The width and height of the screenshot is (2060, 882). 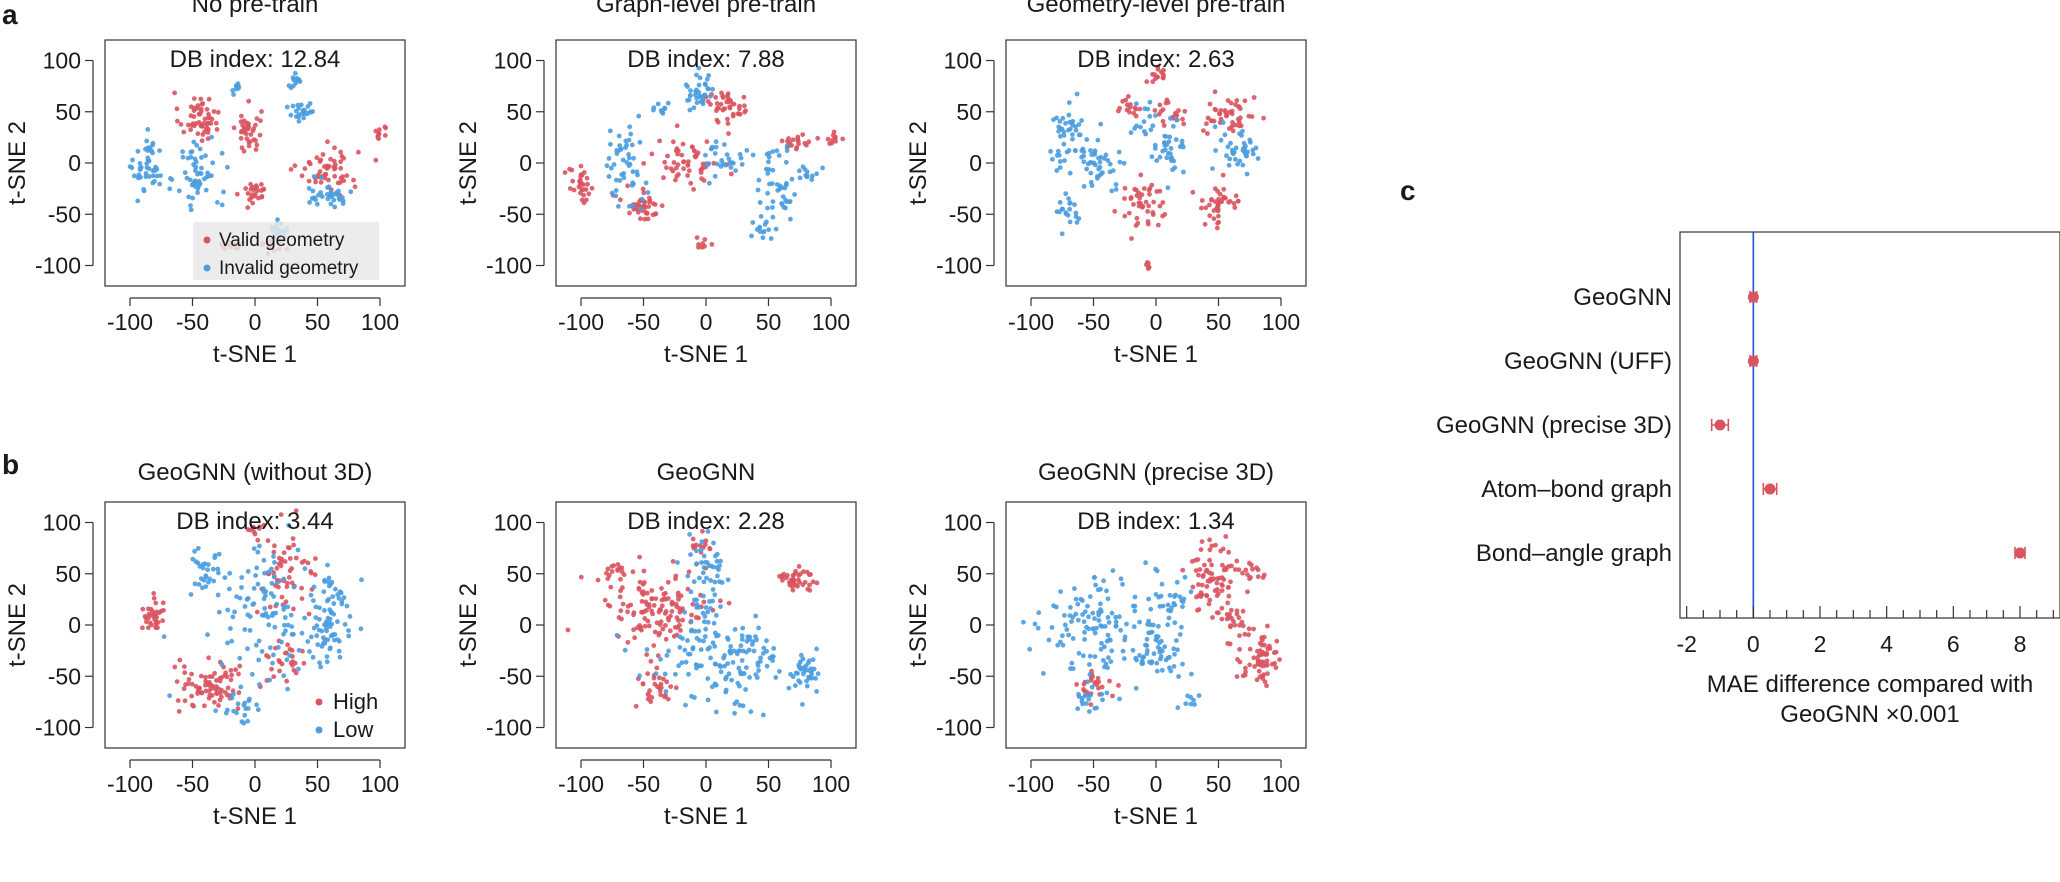 I want to click on y-tick-label: 50, so click(x=68, y=574).